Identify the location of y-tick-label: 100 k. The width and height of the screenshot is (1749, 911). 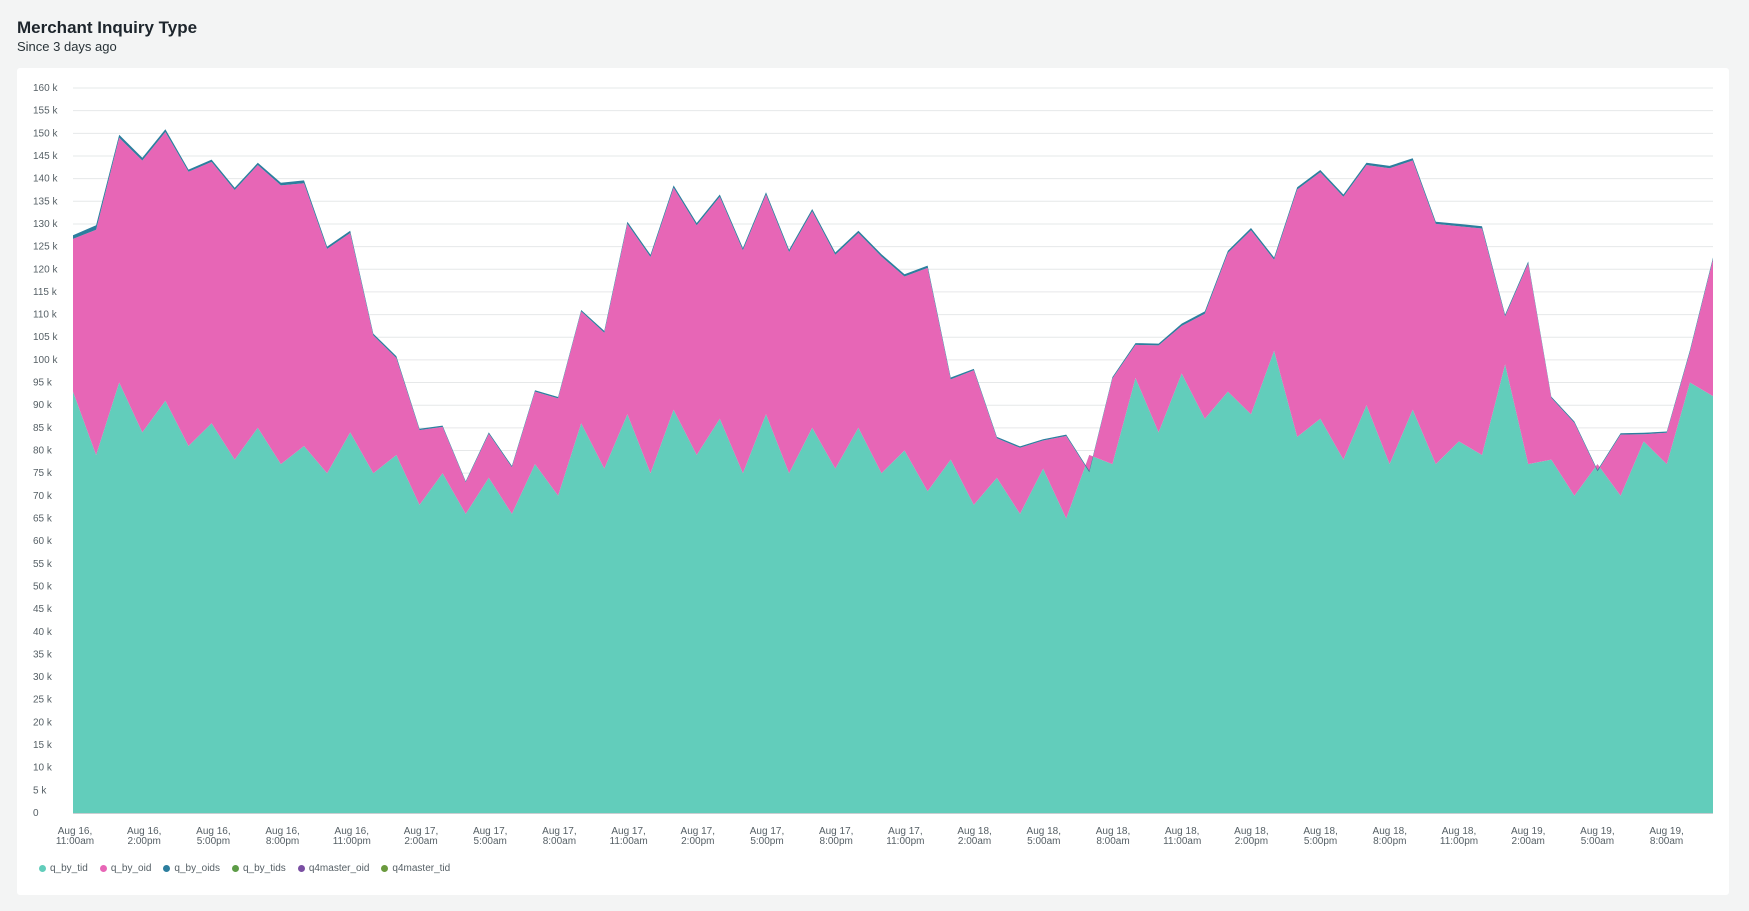
(45, 360).